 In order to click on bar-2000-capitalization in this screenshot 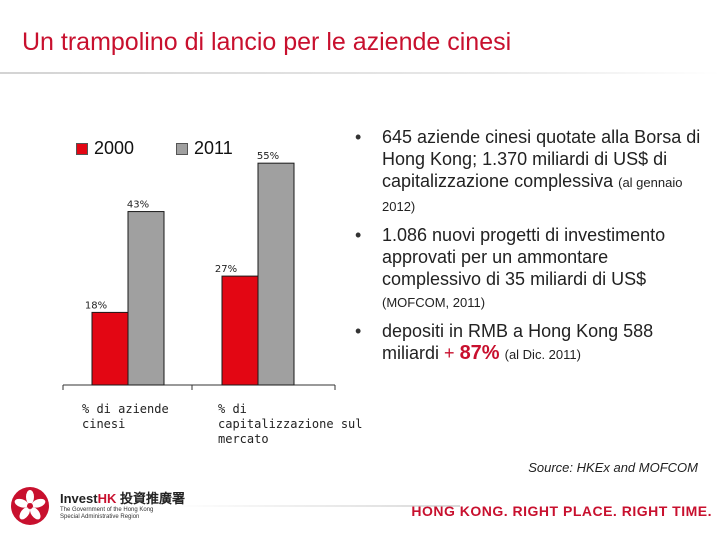, I will do `click(240, 330)`.